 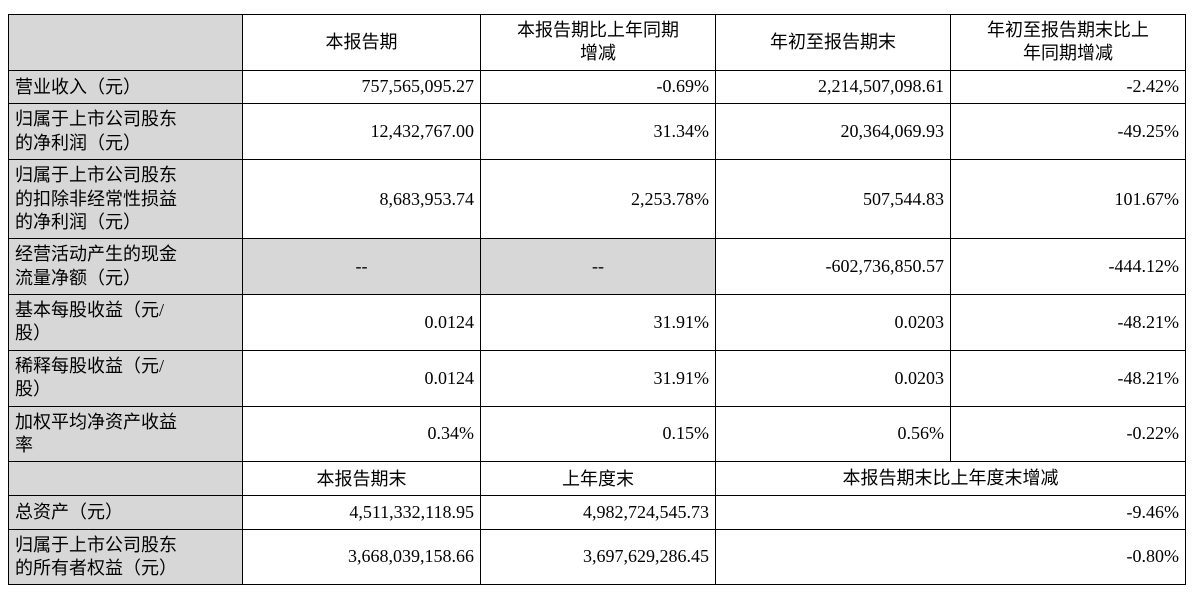 I want to click on row-label: 经营活动产生的现金流量净额（元）, so click(x=125, y=267).